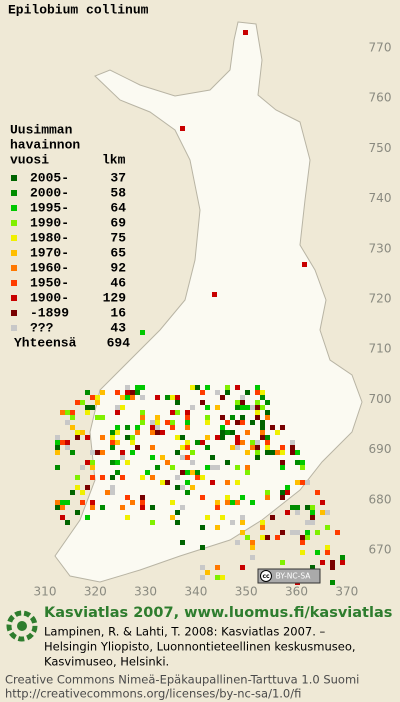  What do you see at coordinates (380, 198) in the screenshot?
I see `y-tick-label: 740` at bounding box center [380, 198].